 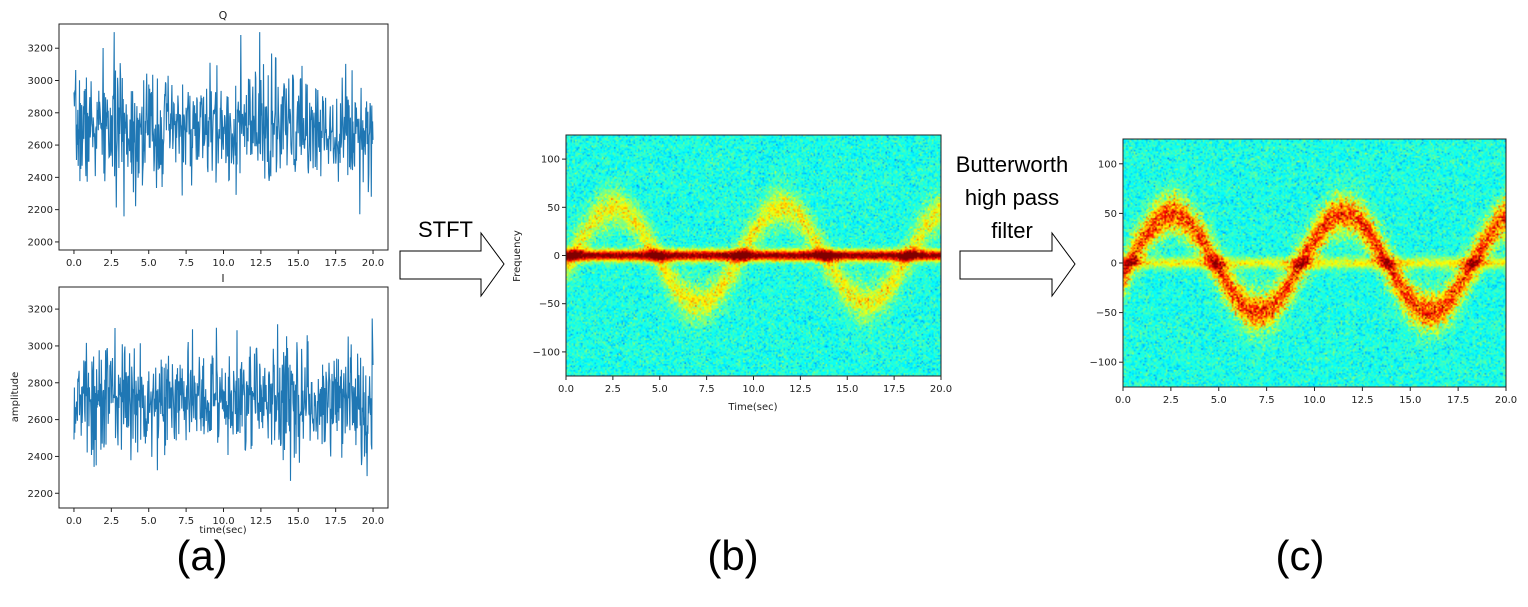 I want to click on stft-y-tick-label: 50, so click(x=553, y=208).